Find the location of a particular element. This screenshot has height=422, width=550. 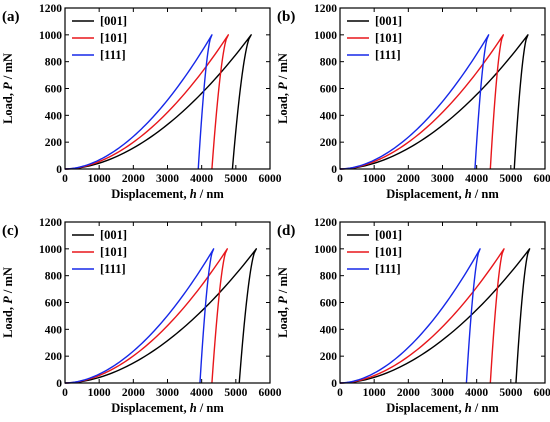

panel-label: (c) is located at coordinates (10, 231).